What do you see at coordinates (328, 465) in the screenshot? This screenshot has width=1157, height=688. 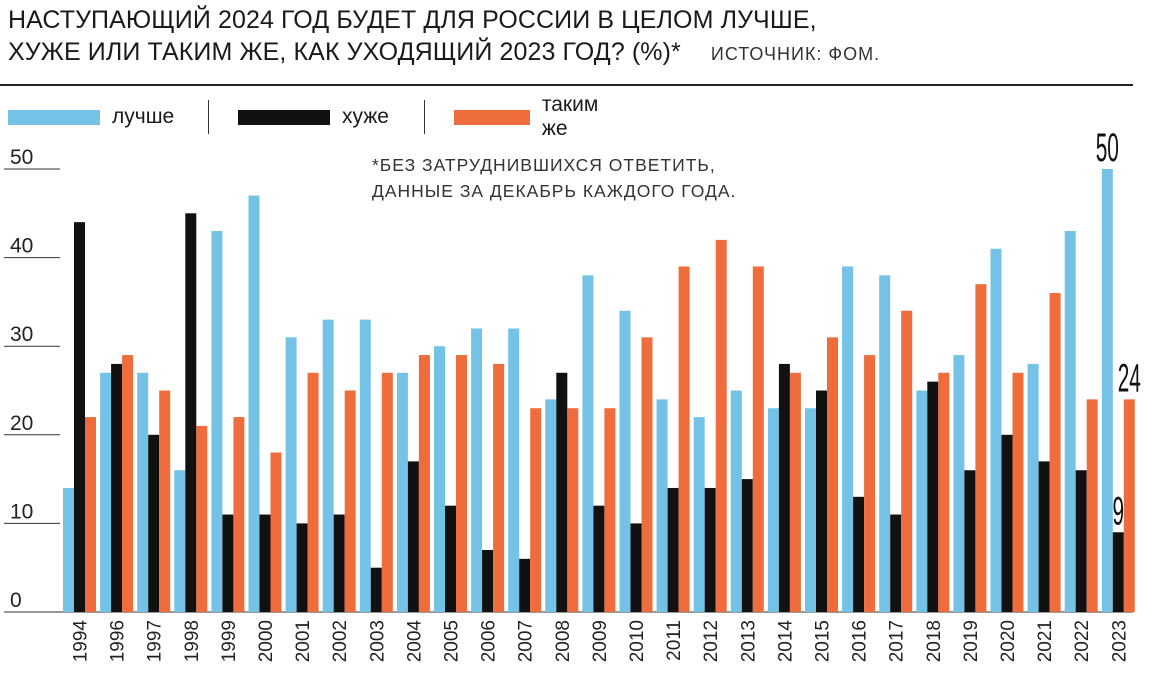 I see `bar-better-2002` at bounding box center [328, 465].